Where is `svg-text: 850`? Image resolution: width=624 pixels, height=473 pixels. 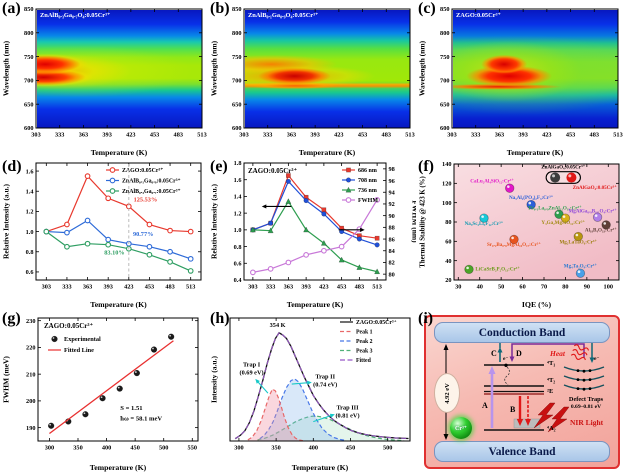
svg-text: 850 is located at coordinates (28, 9).